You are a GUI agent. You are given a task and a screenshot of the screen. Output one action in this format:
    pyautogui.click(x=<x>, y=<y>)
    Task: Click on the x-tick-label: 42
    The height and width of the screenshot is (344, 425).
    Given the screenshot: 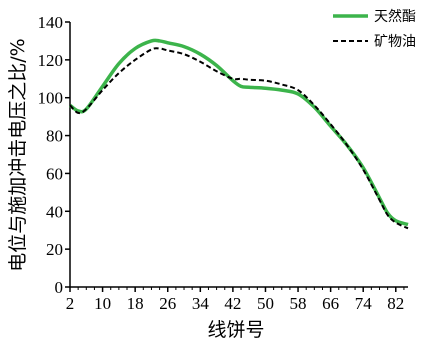 What is the action you would take?
    pyautogui.click(x=232, y=303)
    